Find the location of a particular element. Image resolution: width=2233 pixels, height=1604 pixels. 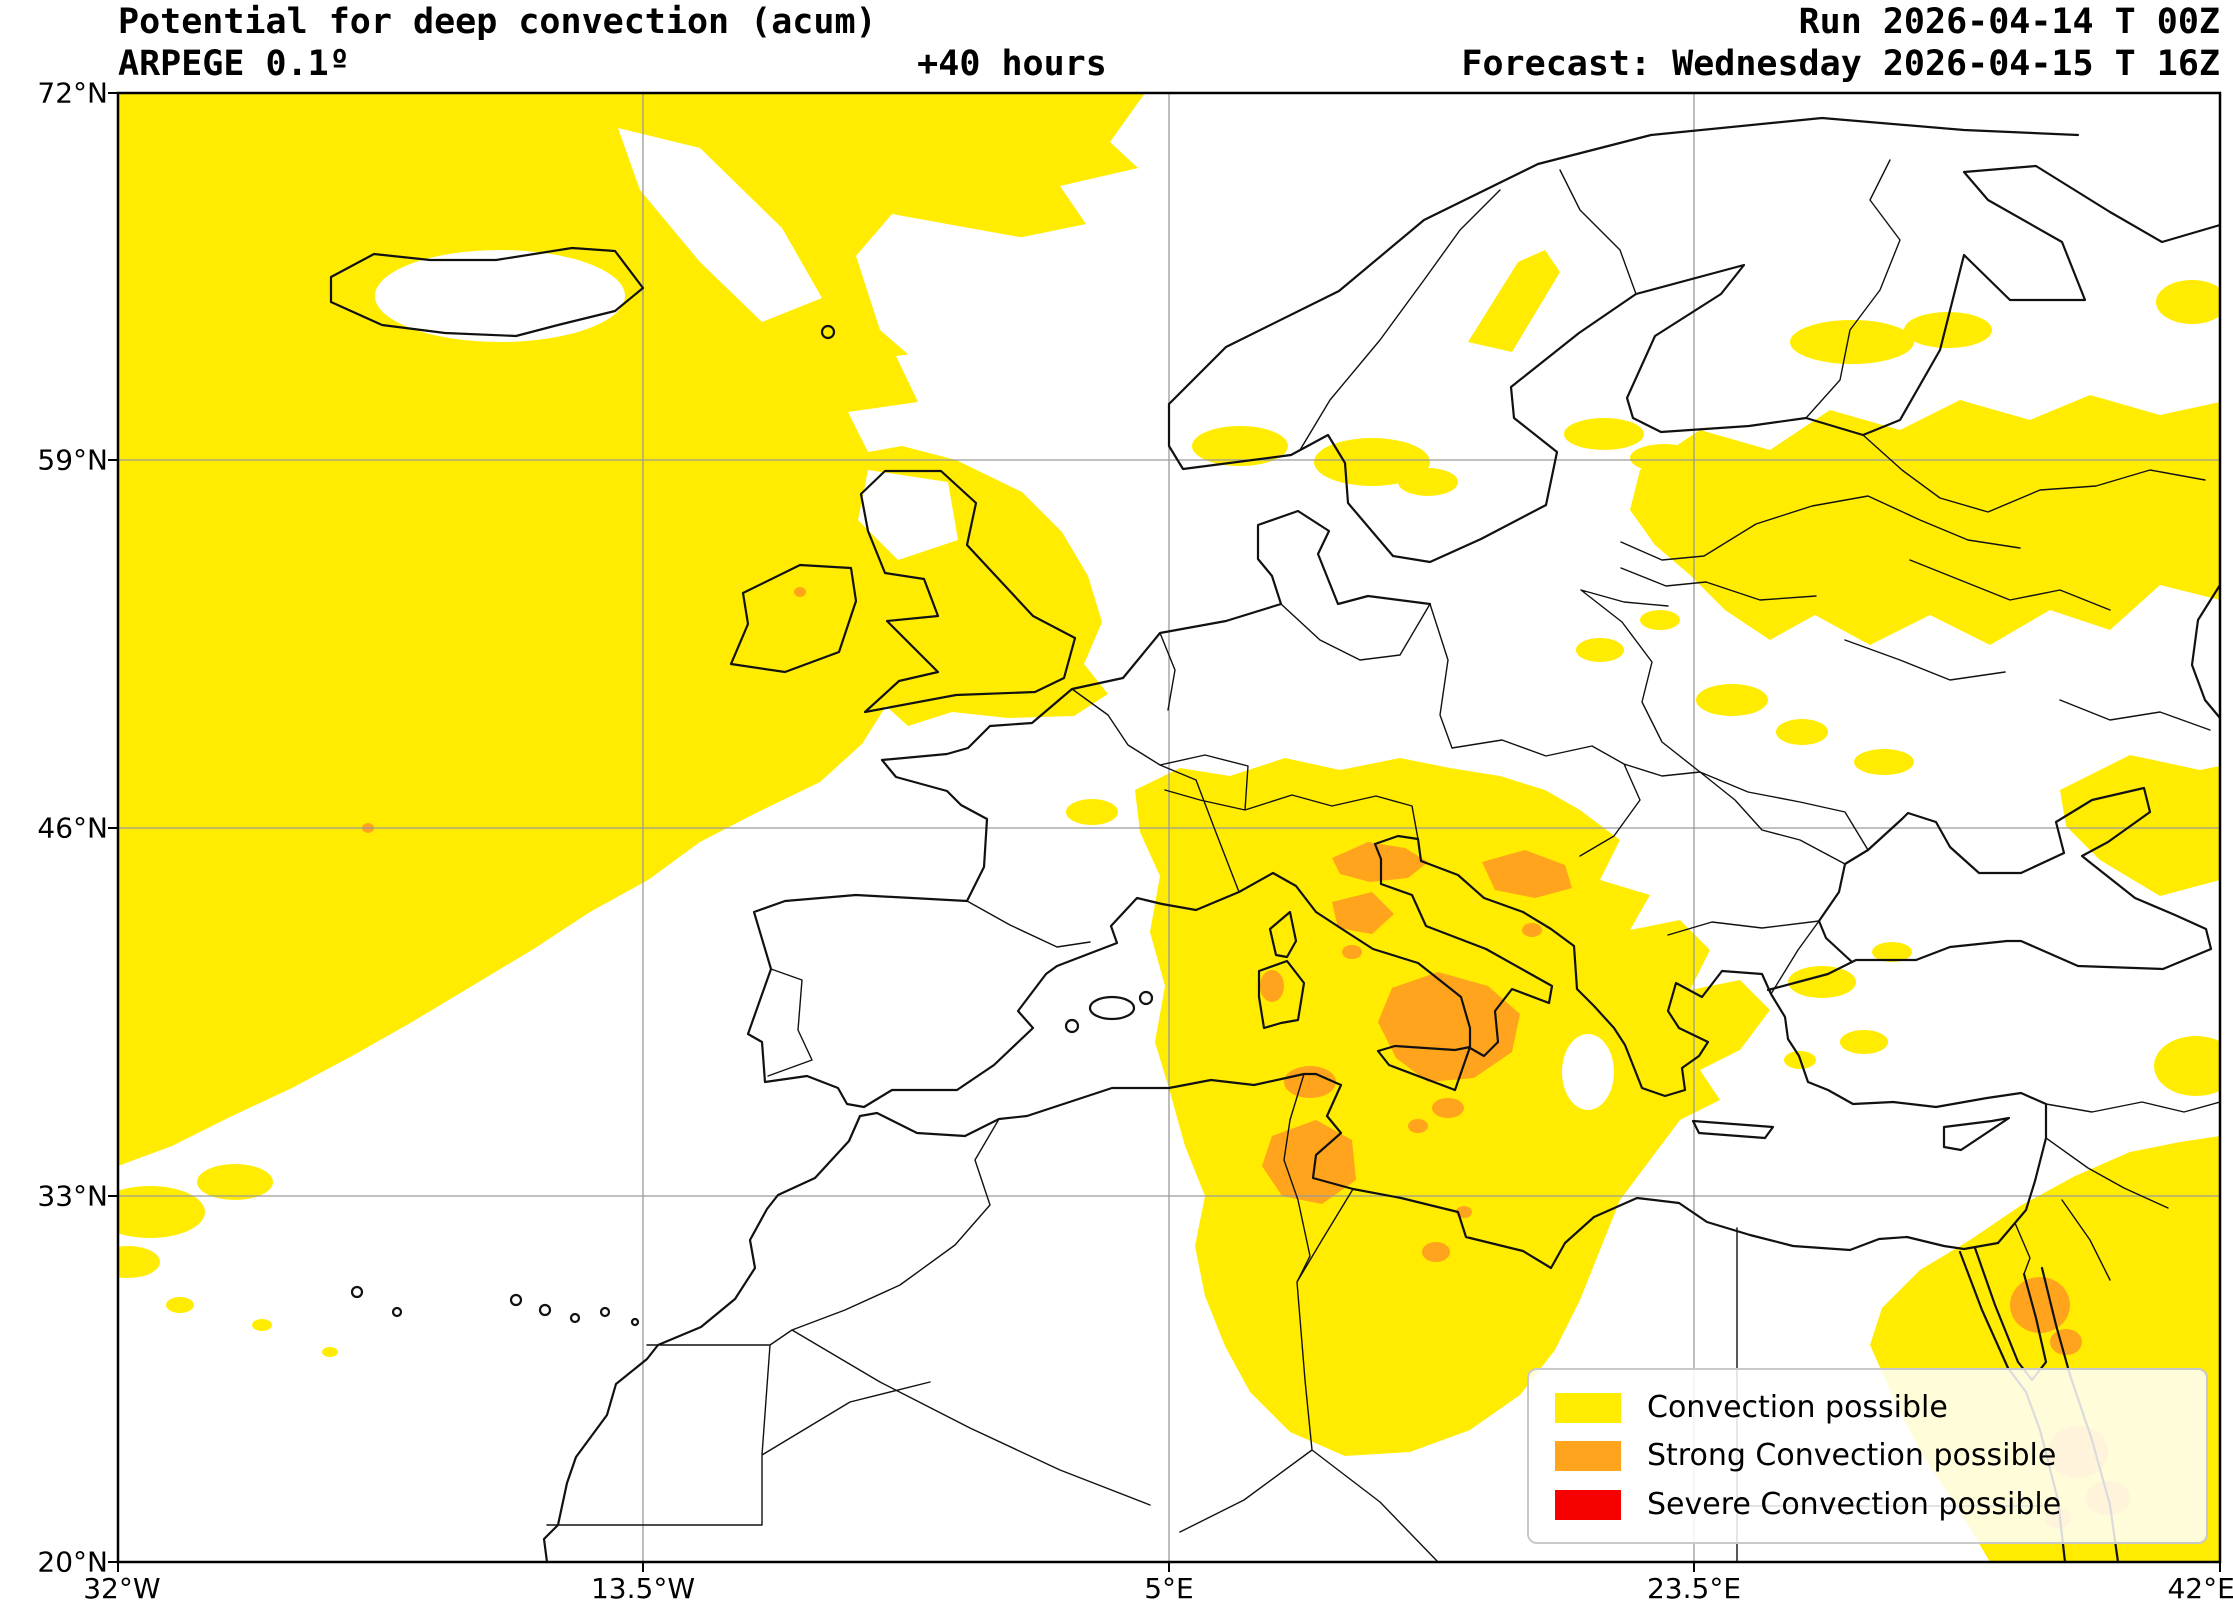

coast-black-sea is located at coordinates (2015, 878).